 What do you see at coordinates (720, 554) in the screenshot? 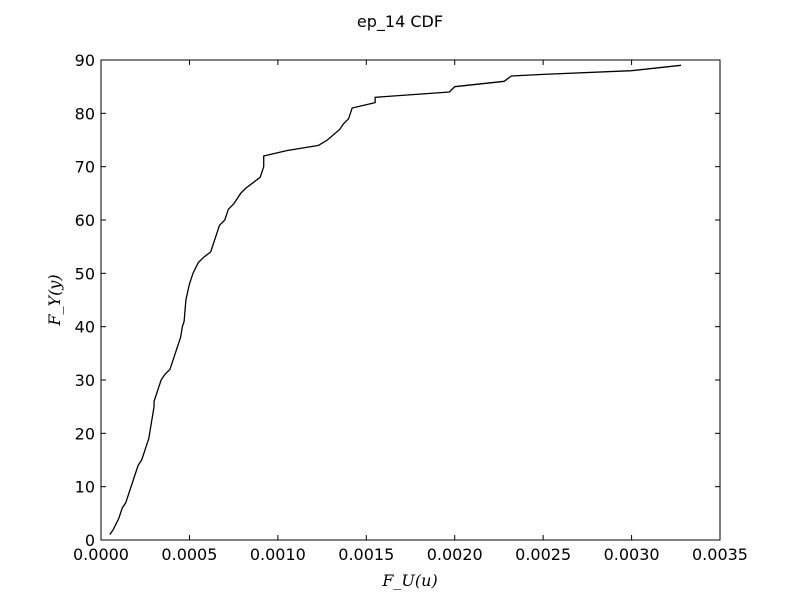
I see `x-tick-label: 0.0035` at bounding box center [720, 554].